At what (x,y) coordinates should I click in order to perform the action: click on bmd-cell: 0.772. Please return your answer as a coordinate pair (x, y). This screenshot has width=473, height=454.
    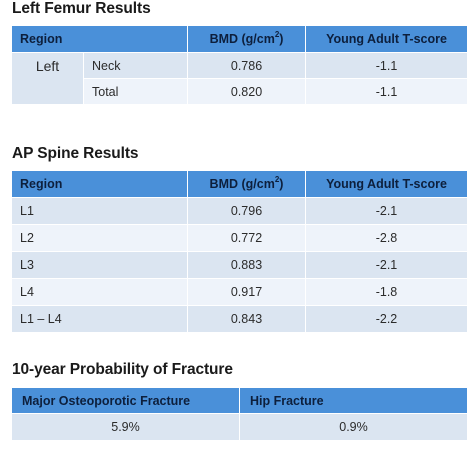
    Looking at the image, I should click on (246, 238).